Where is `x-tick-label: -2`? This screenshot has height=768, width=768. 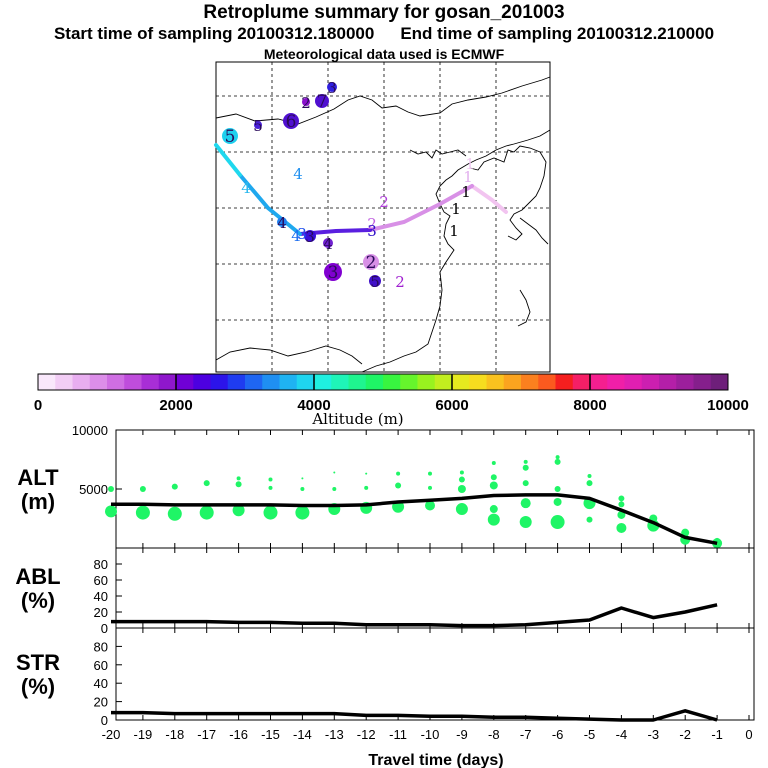
x-tick-label: -2 is located at coordinates (685, 734).